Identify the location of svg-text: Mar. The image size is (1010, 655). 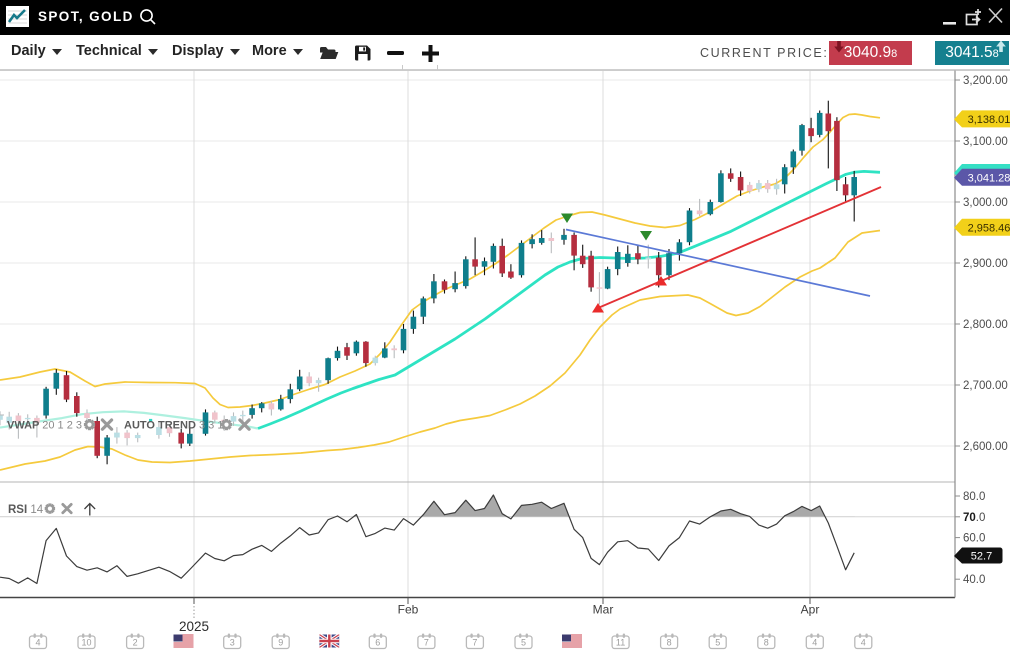
(603, 610).